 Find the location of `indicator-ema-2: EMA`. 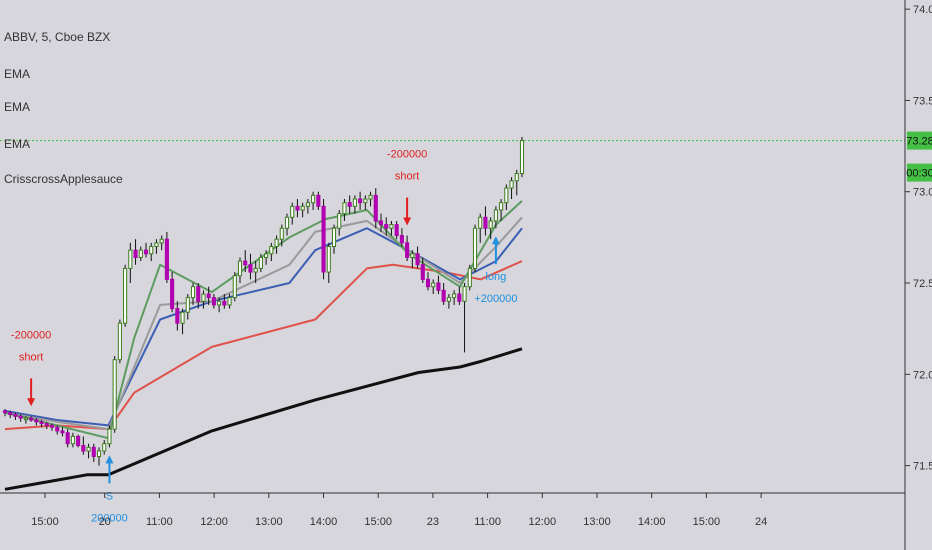

indicator-ema-2: EMA is located at coordinates (17, 107).